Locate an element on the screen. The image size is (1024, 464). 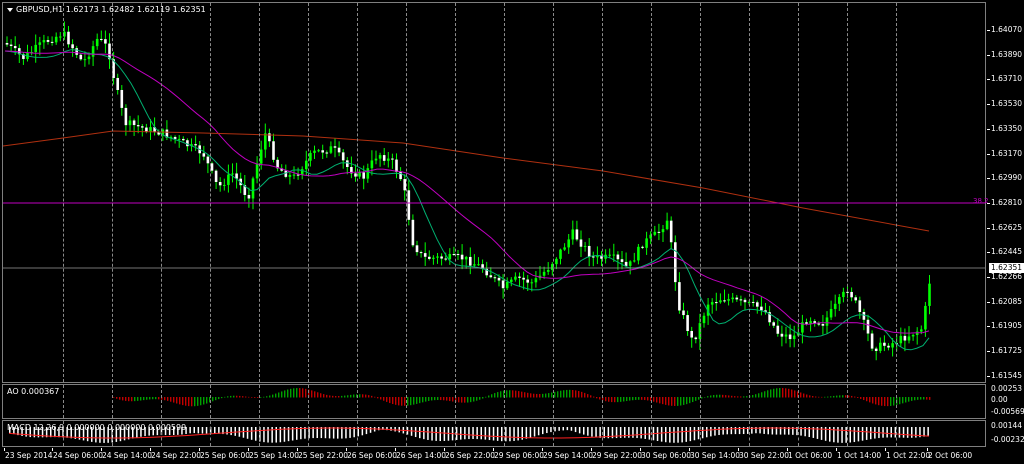
fibonacci-level-label: 38.2 is located at coordinates (981, 201).